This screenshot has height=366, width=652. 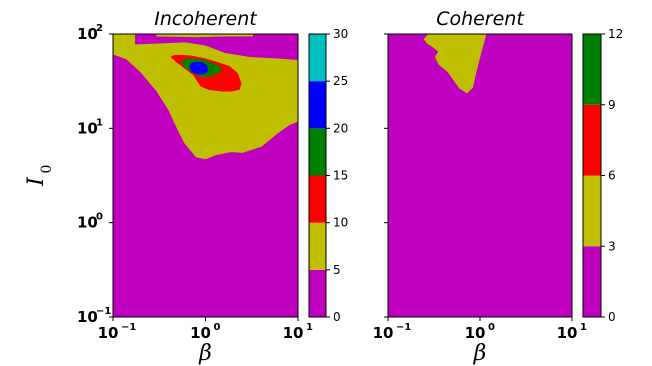 What do you see at coordinates (328, 175) in the screenshot?
I see `colorbar: 0 5 10 15 20 25 30` at bounding box center [328, 175].